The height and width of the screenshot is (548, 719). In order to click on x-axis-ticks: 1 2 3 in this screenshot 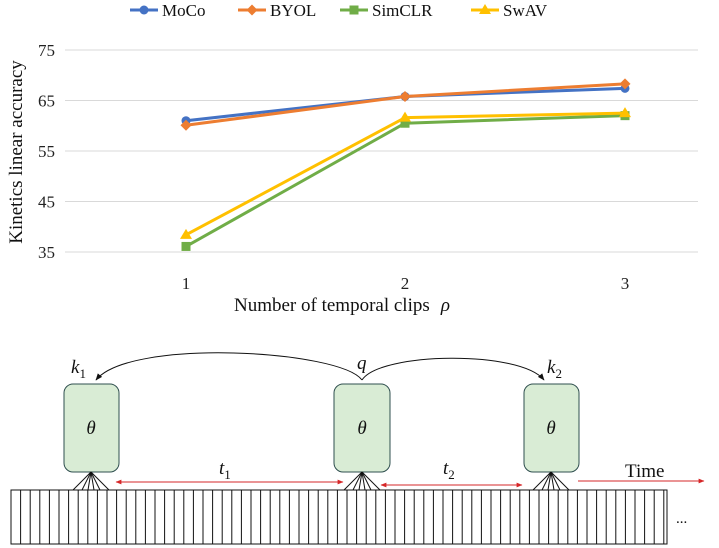, I will do `click(406, 283)`.